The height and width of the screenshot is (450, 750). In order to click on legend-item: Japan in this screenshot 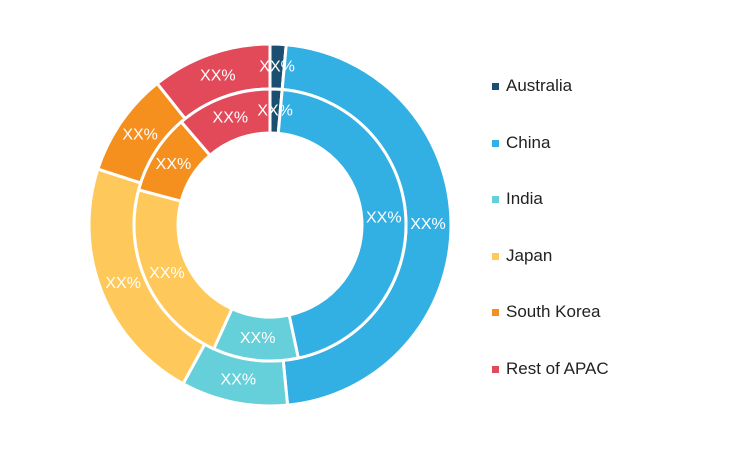, I will do `click(550, 274)`.